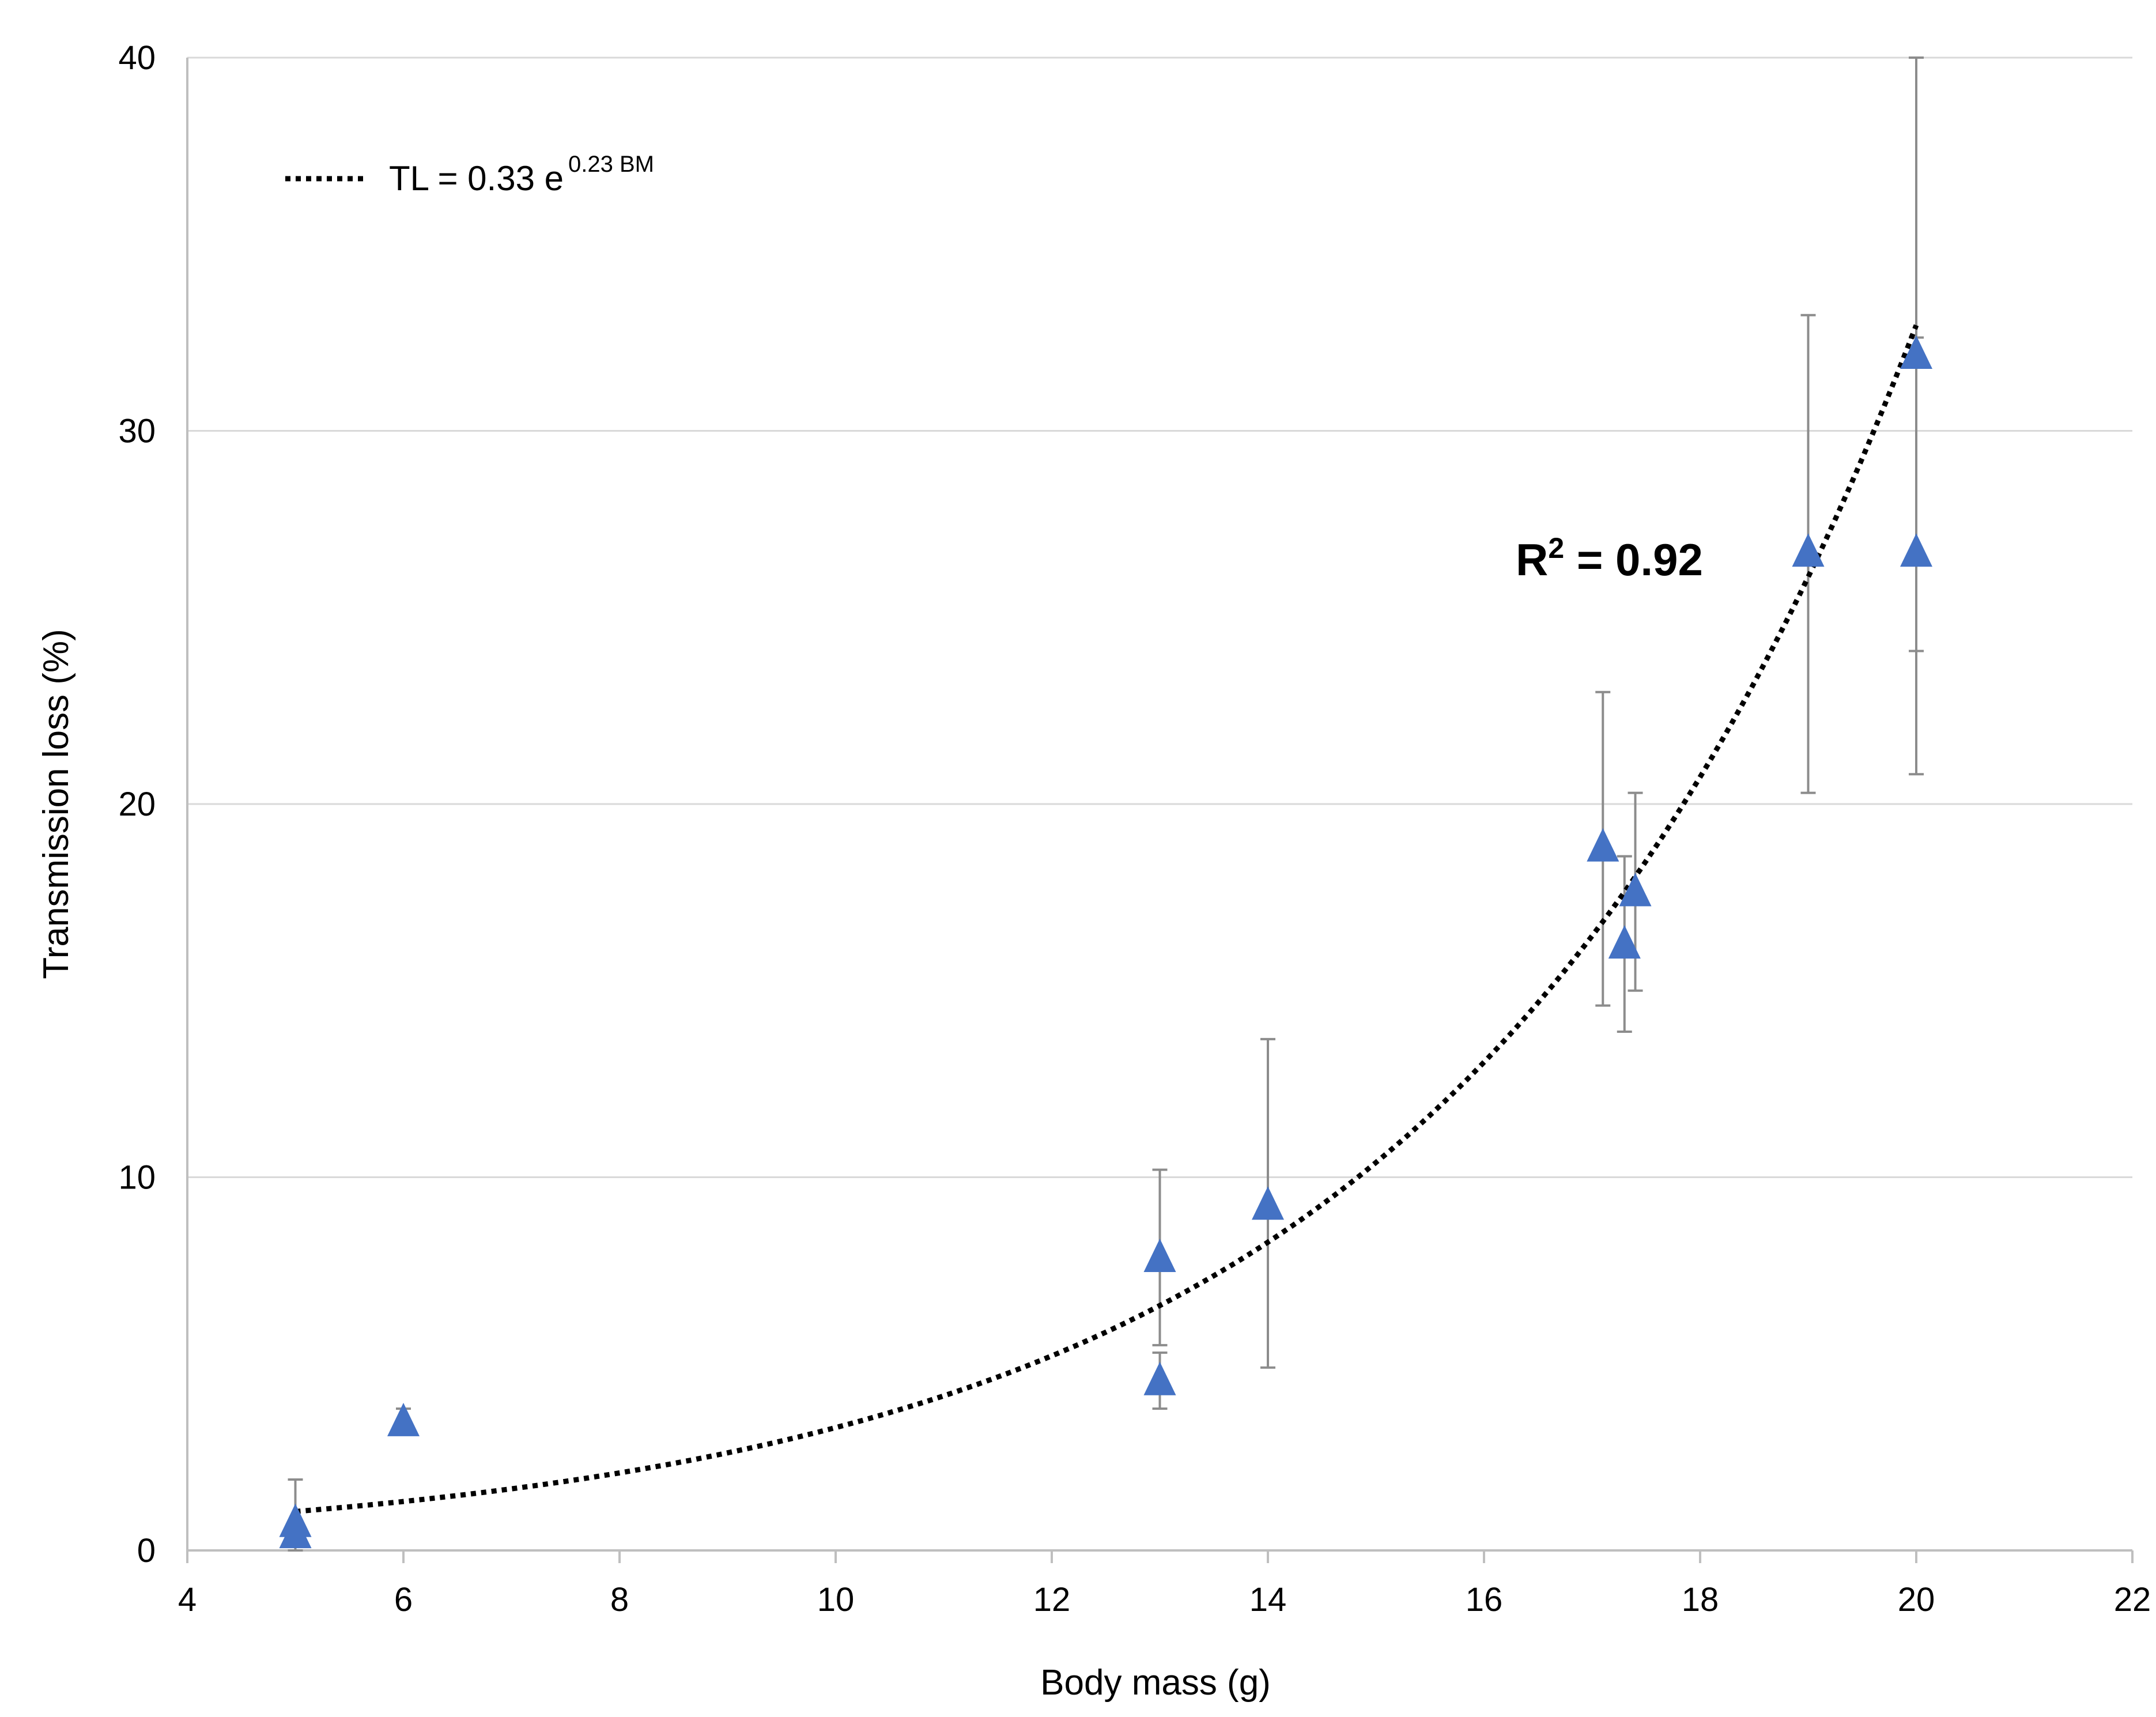 The width and height of the screenshot is (2156, 1717). Describe the element at coordinates (1556, 548) in the screenshot. I see `r-squared-exponent: 2` at that location.